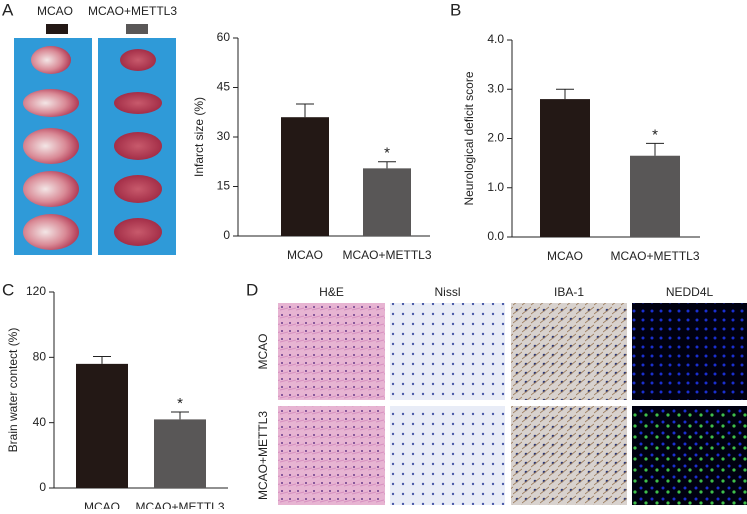  Describe the element at coordinates (224, 37) in the screenshot. I see `y-tick-label: 60` at that location.